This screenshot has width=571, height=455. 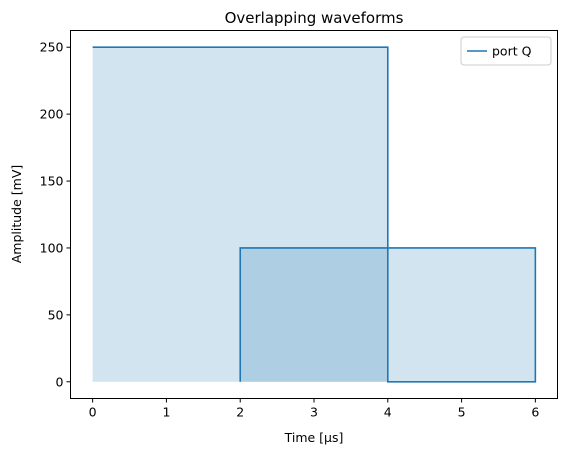 I want to click on y-tick-label: 50, so click(x=56, y=314).